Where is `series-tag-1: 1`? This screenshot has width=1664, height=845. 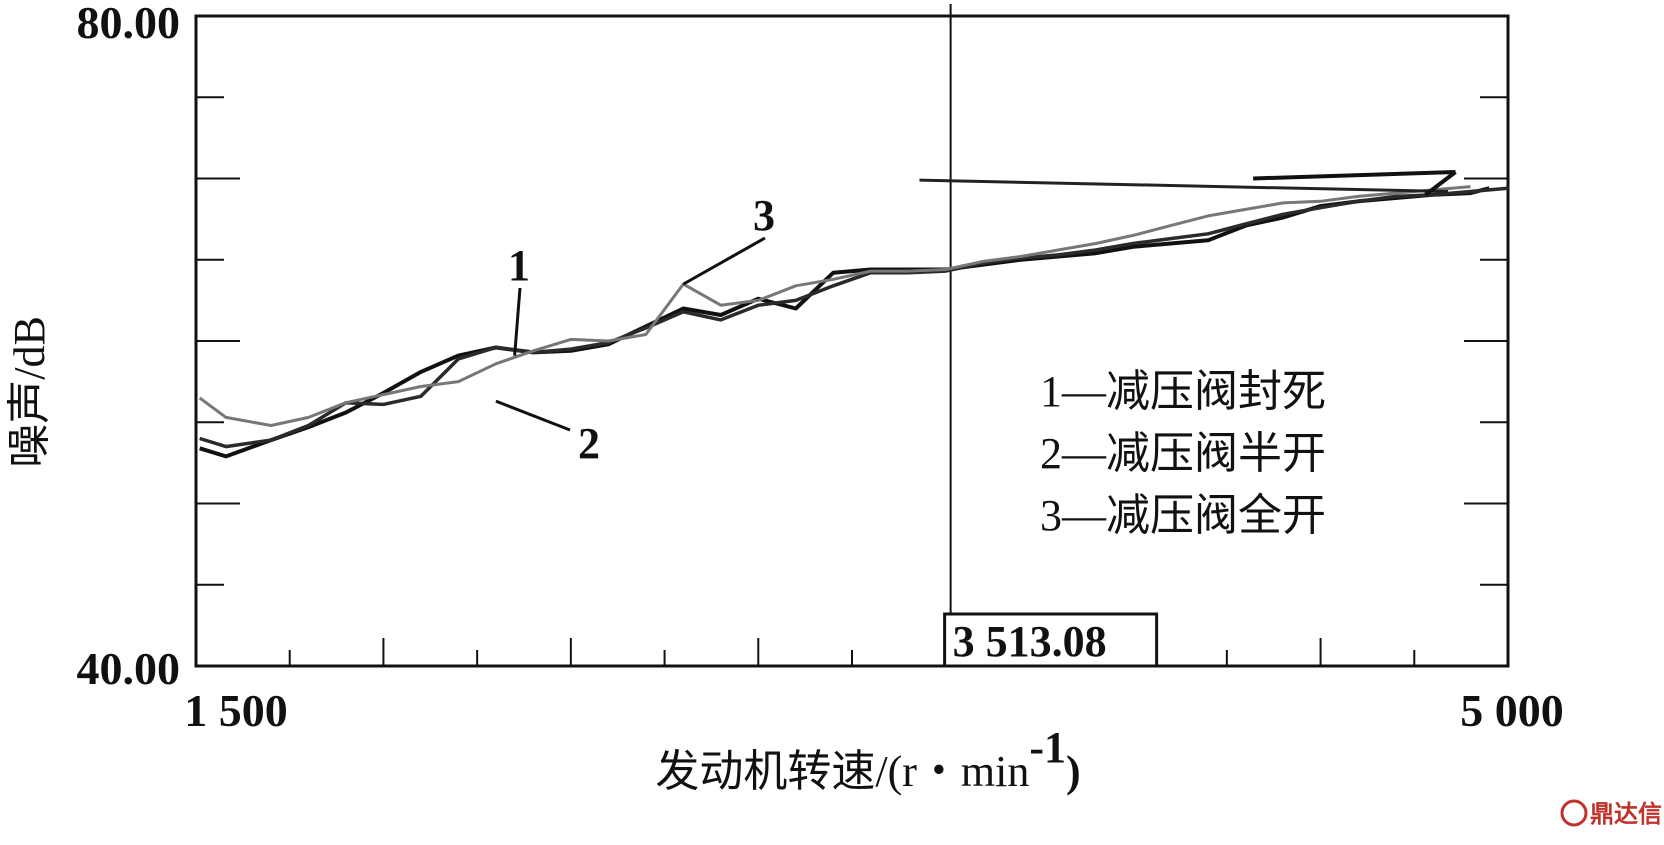 series-tag-1: 1 is located at coordinates (519, 265).